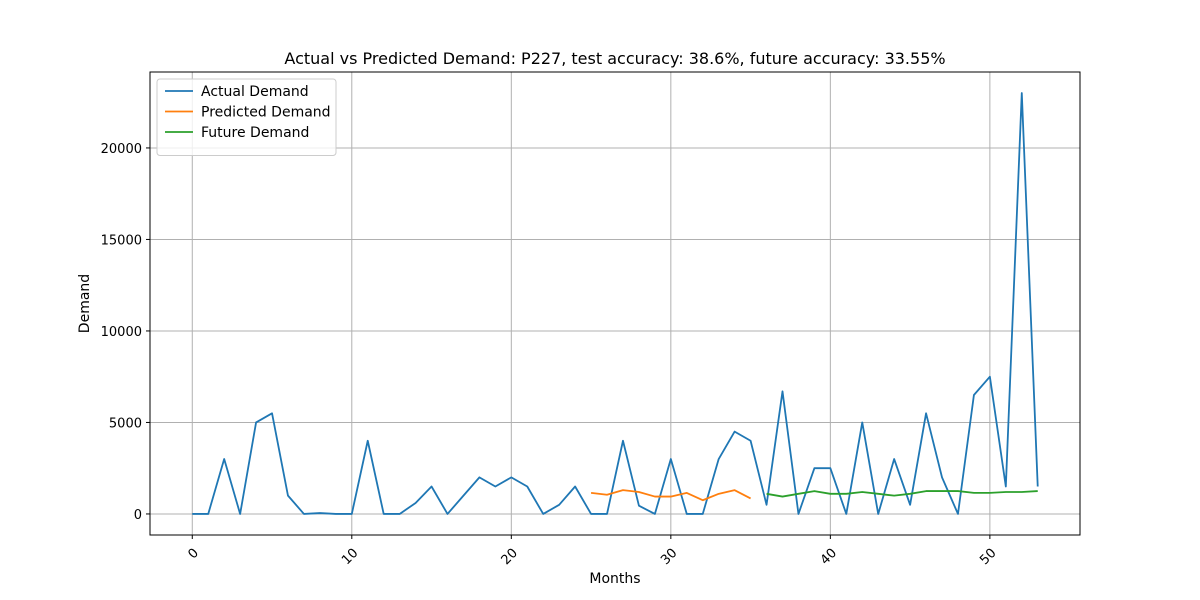 The image size is (1200, 600). I want to click on x-tick-label: 20, so click(510, 557).